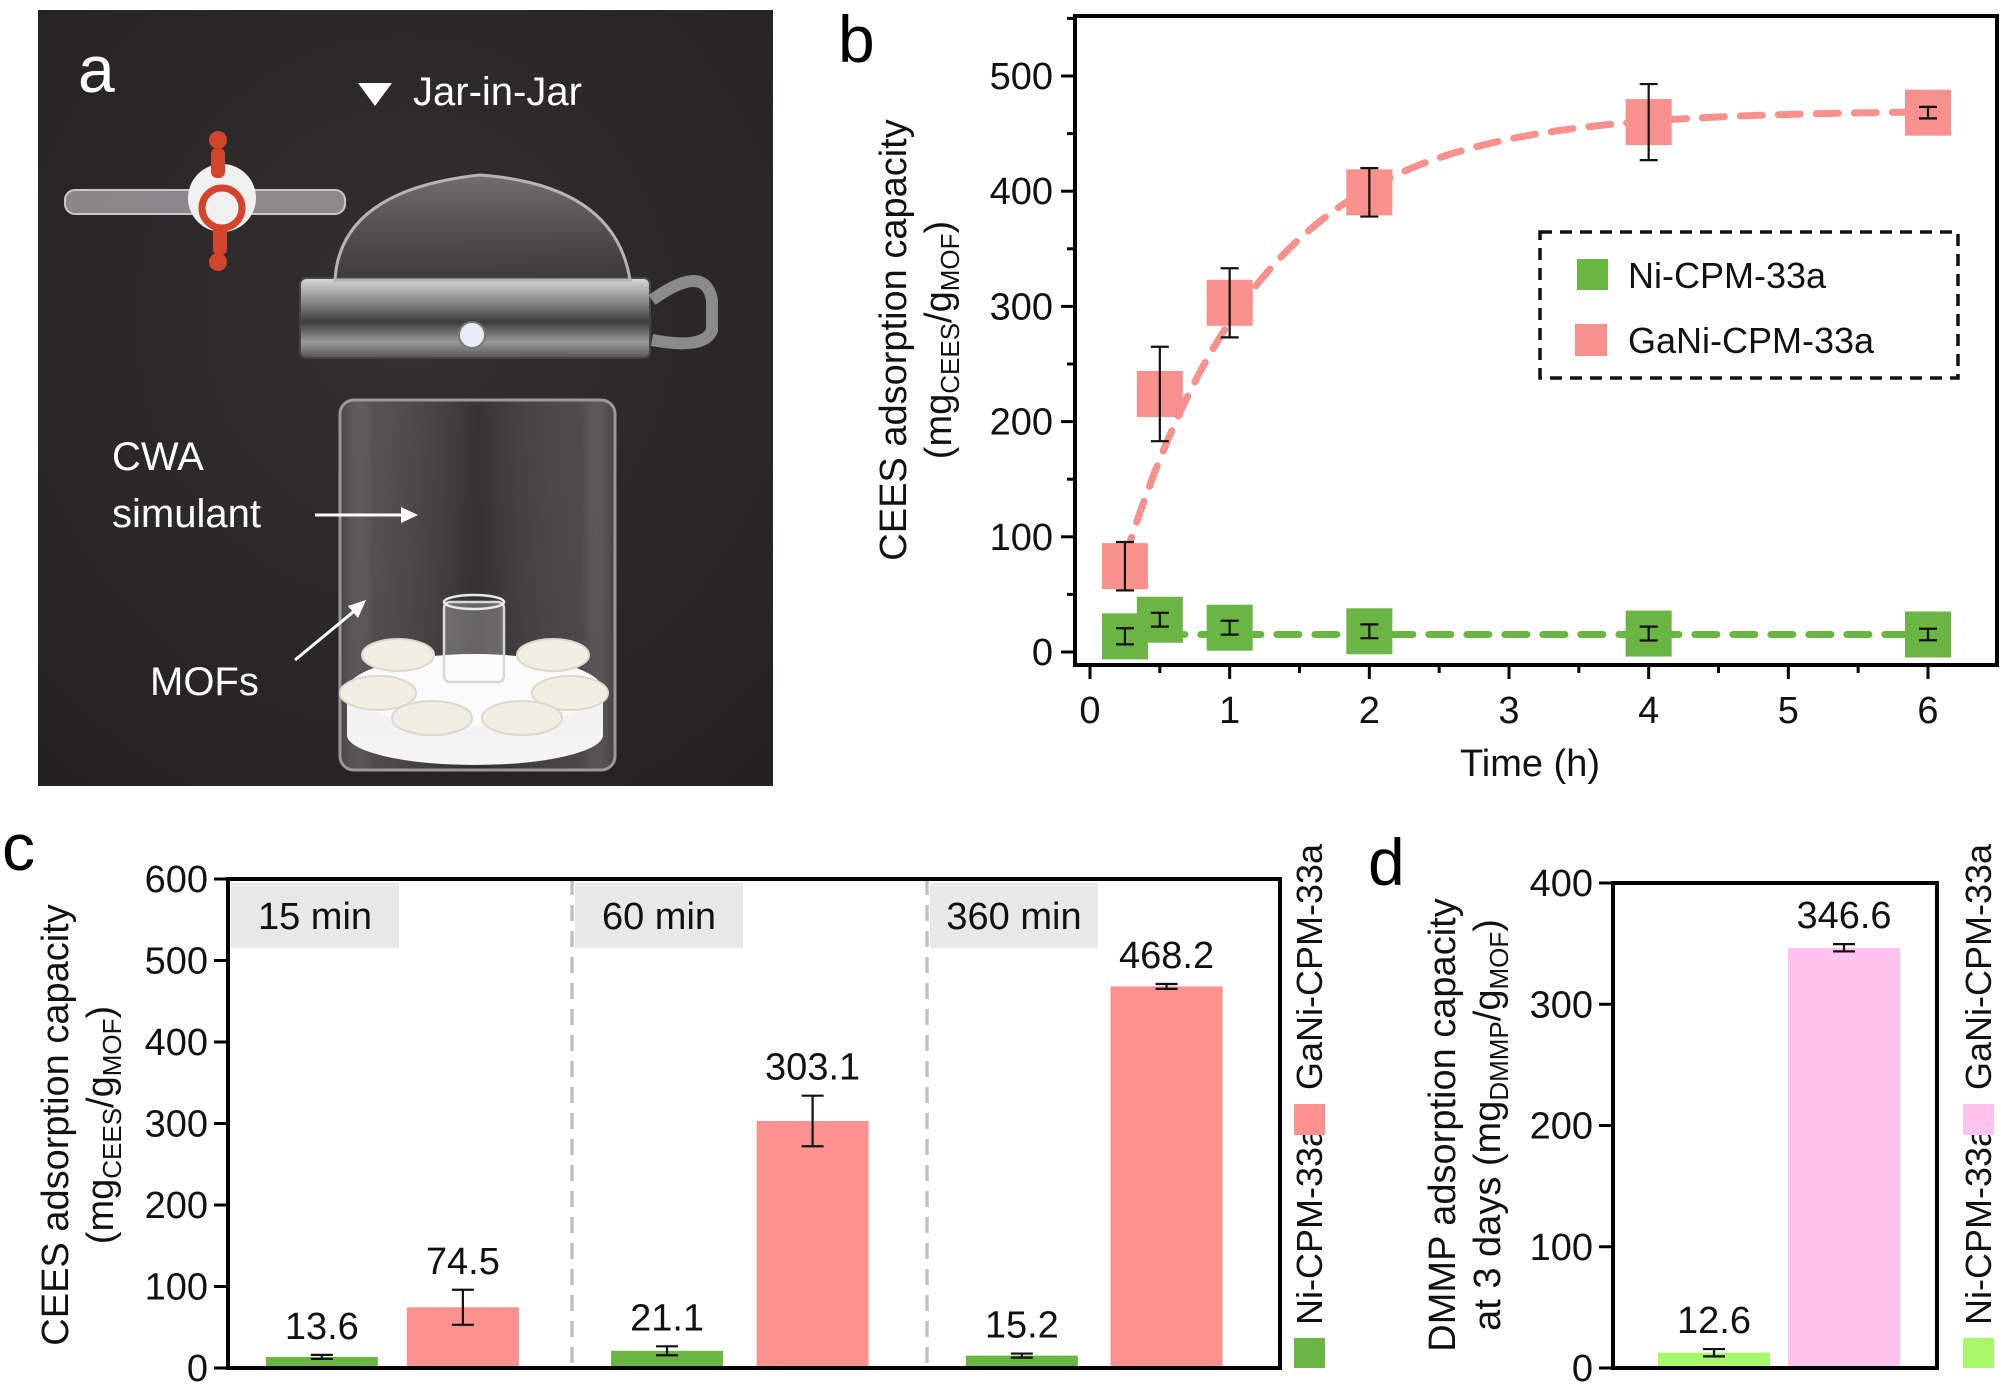 The height and width of the screenshot is (1388, 2001). I want to click on x-tick-label: 5, so click(1788, 711).